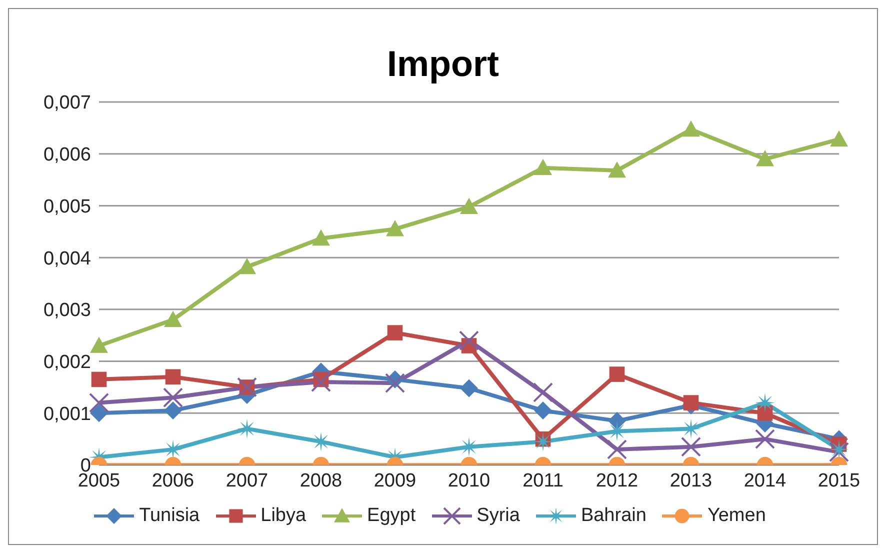 This screenshot has width=885, height=553. Describe the element at coordinates (67, 414) in the screenshot. I see `y-tick-label: 0,001` at that location.